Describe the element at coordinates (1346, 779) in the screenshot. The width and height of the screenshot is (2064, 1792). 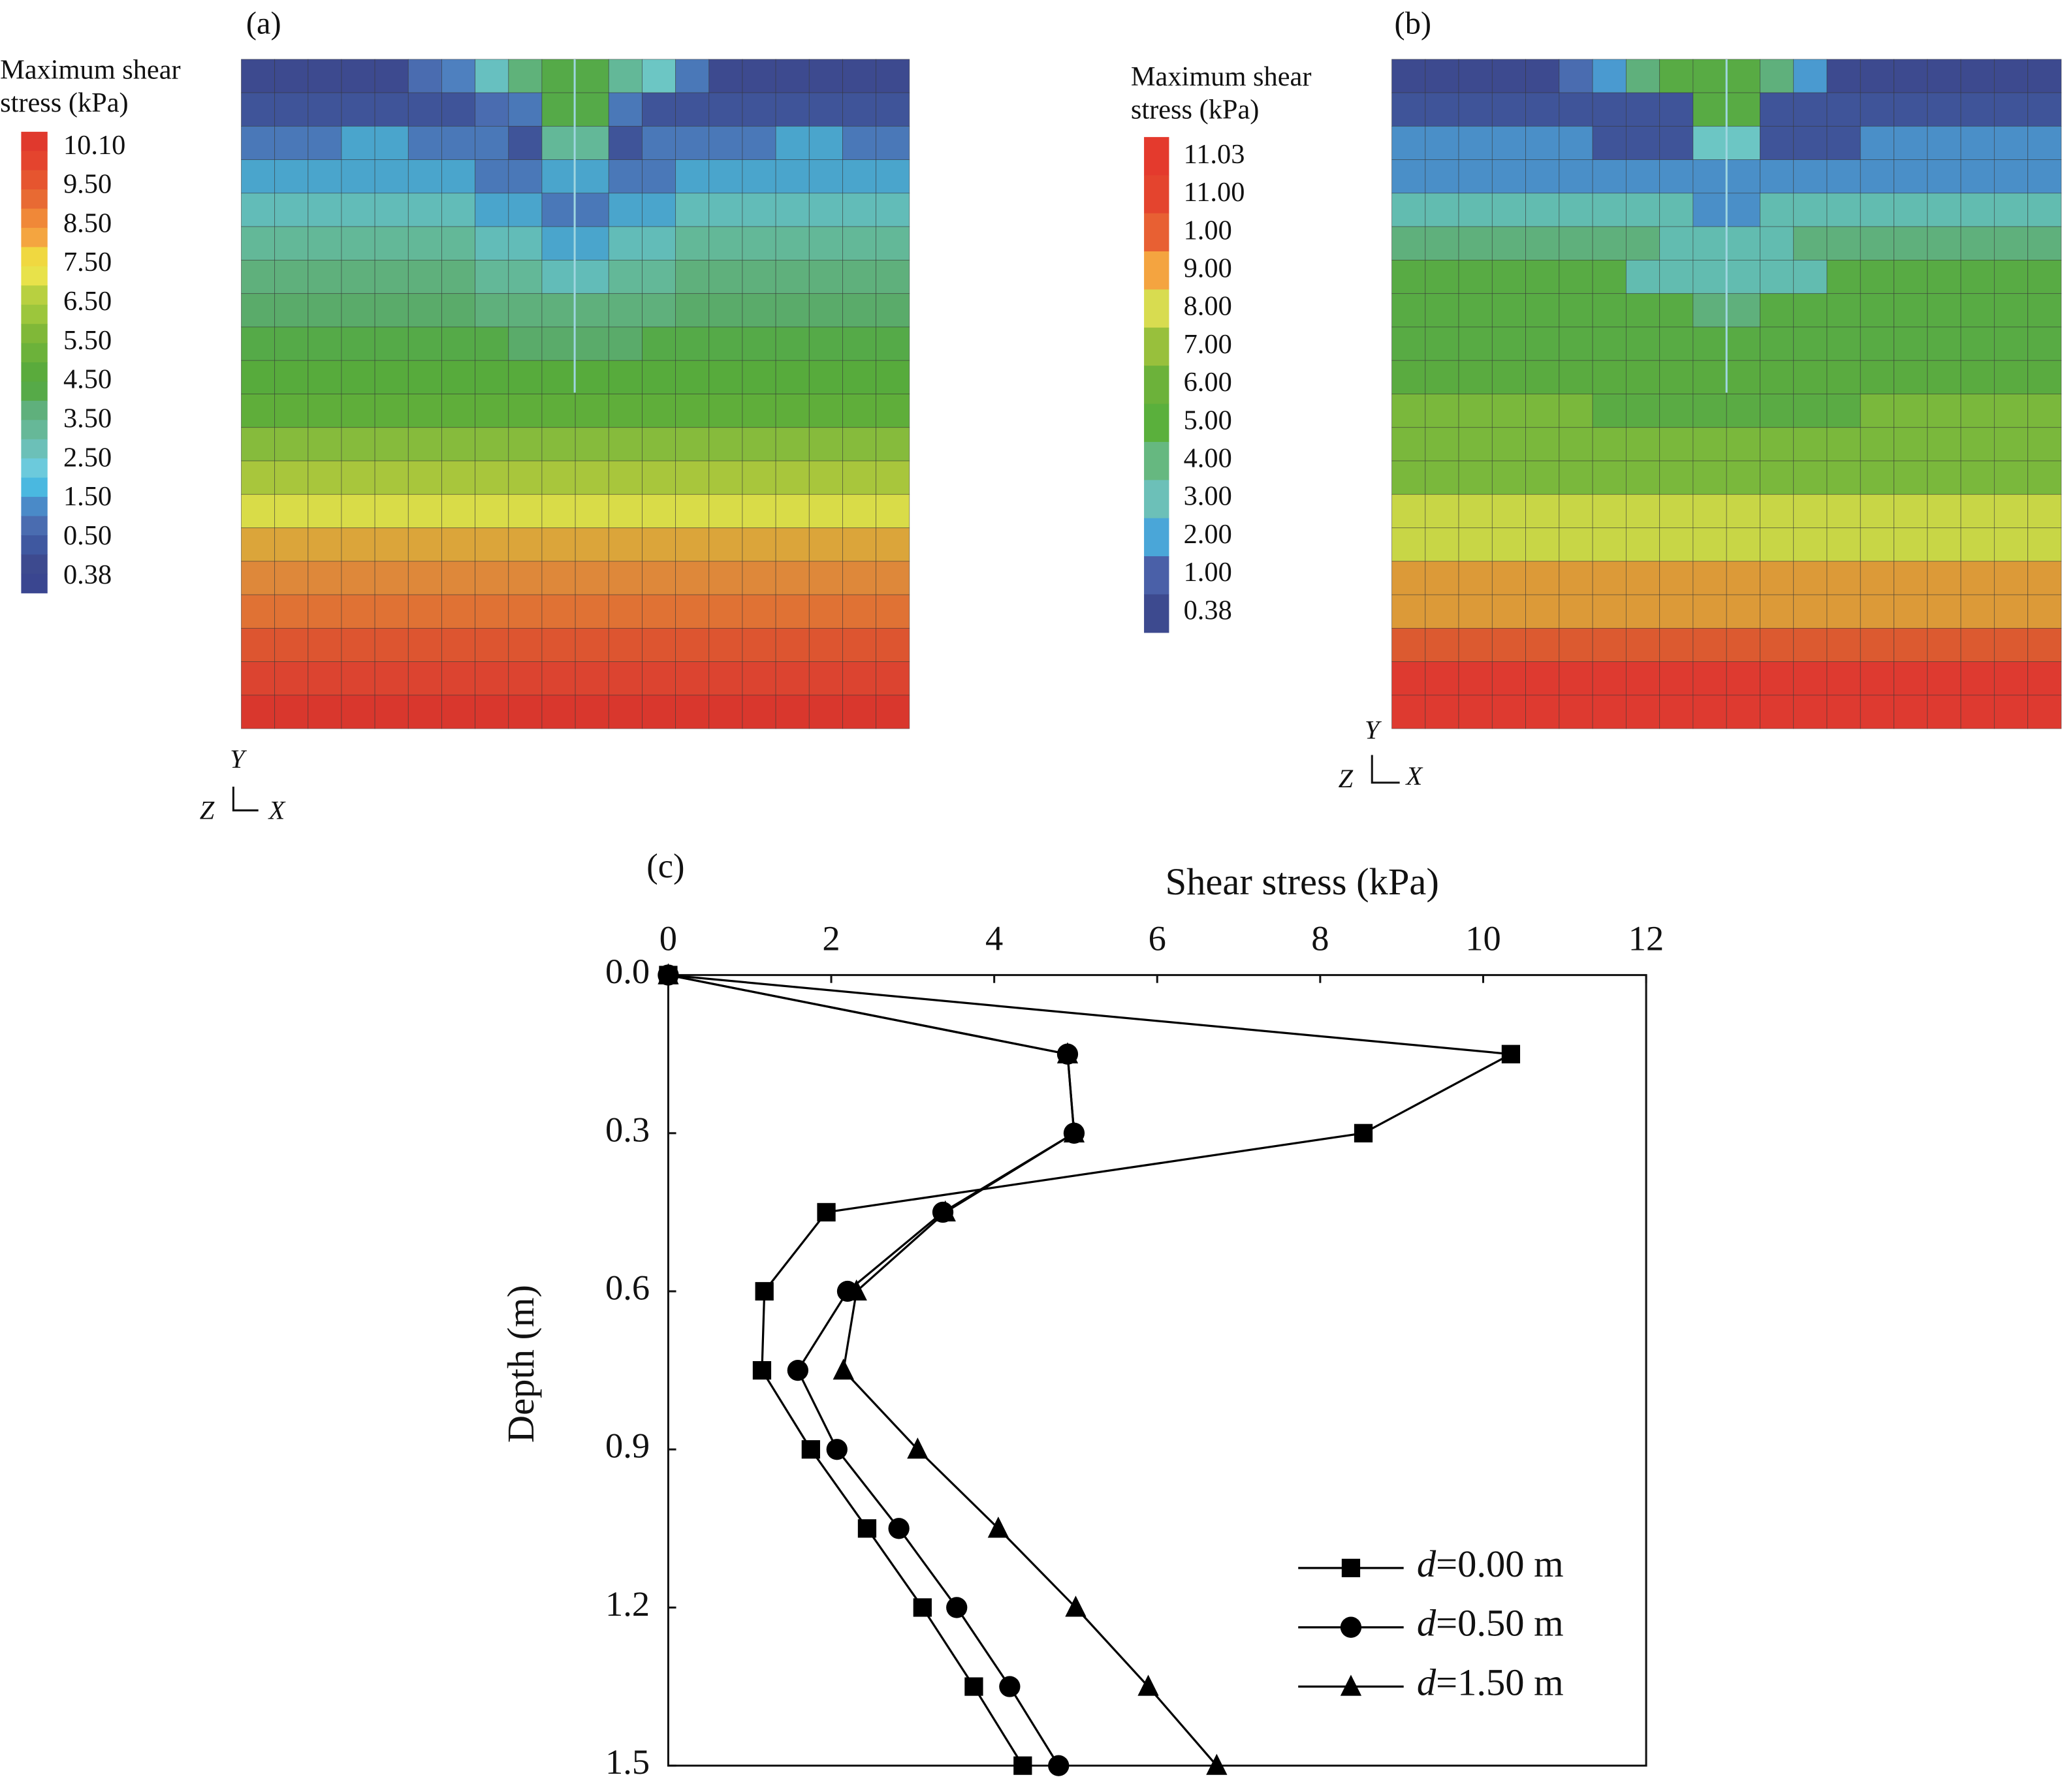
I see `axis-label-z: Z` at that location.